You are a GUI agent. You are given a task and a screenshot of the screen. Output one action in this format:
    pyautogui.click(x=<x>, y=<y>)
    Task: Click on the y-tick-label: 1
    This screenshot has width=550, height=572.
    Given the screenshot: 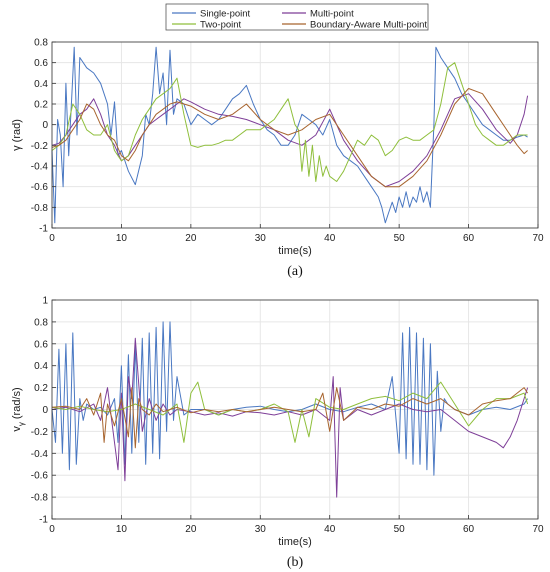 What is the action you would take?
    pyautogui.click(x=45, y=301)
    